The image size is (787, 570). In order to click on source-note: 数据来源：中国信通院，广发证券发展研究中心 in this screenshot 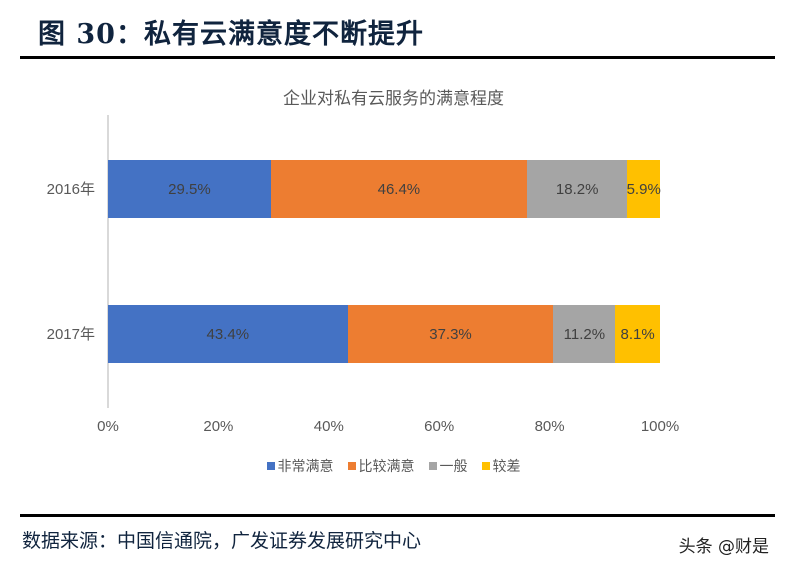, I will do `click(222, 541)`.